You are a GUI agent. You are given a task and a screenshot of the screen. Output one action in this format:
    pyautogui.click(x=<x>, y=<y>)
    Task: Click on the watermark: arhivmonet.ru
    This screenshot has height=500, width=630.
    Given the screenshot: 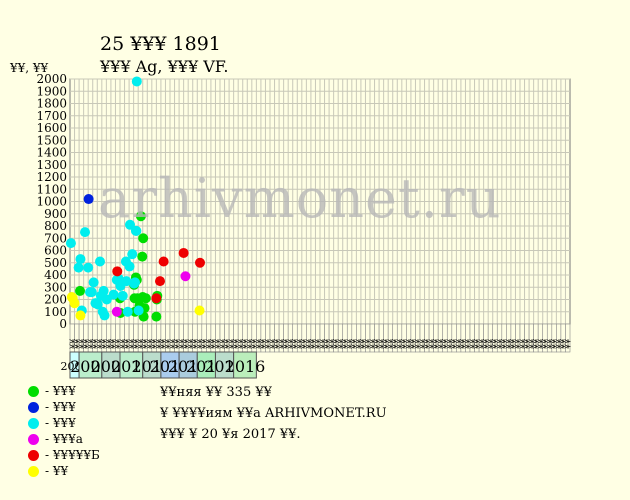 What is the action you would take?
    pyautogui.click(x=300, y=198)
    